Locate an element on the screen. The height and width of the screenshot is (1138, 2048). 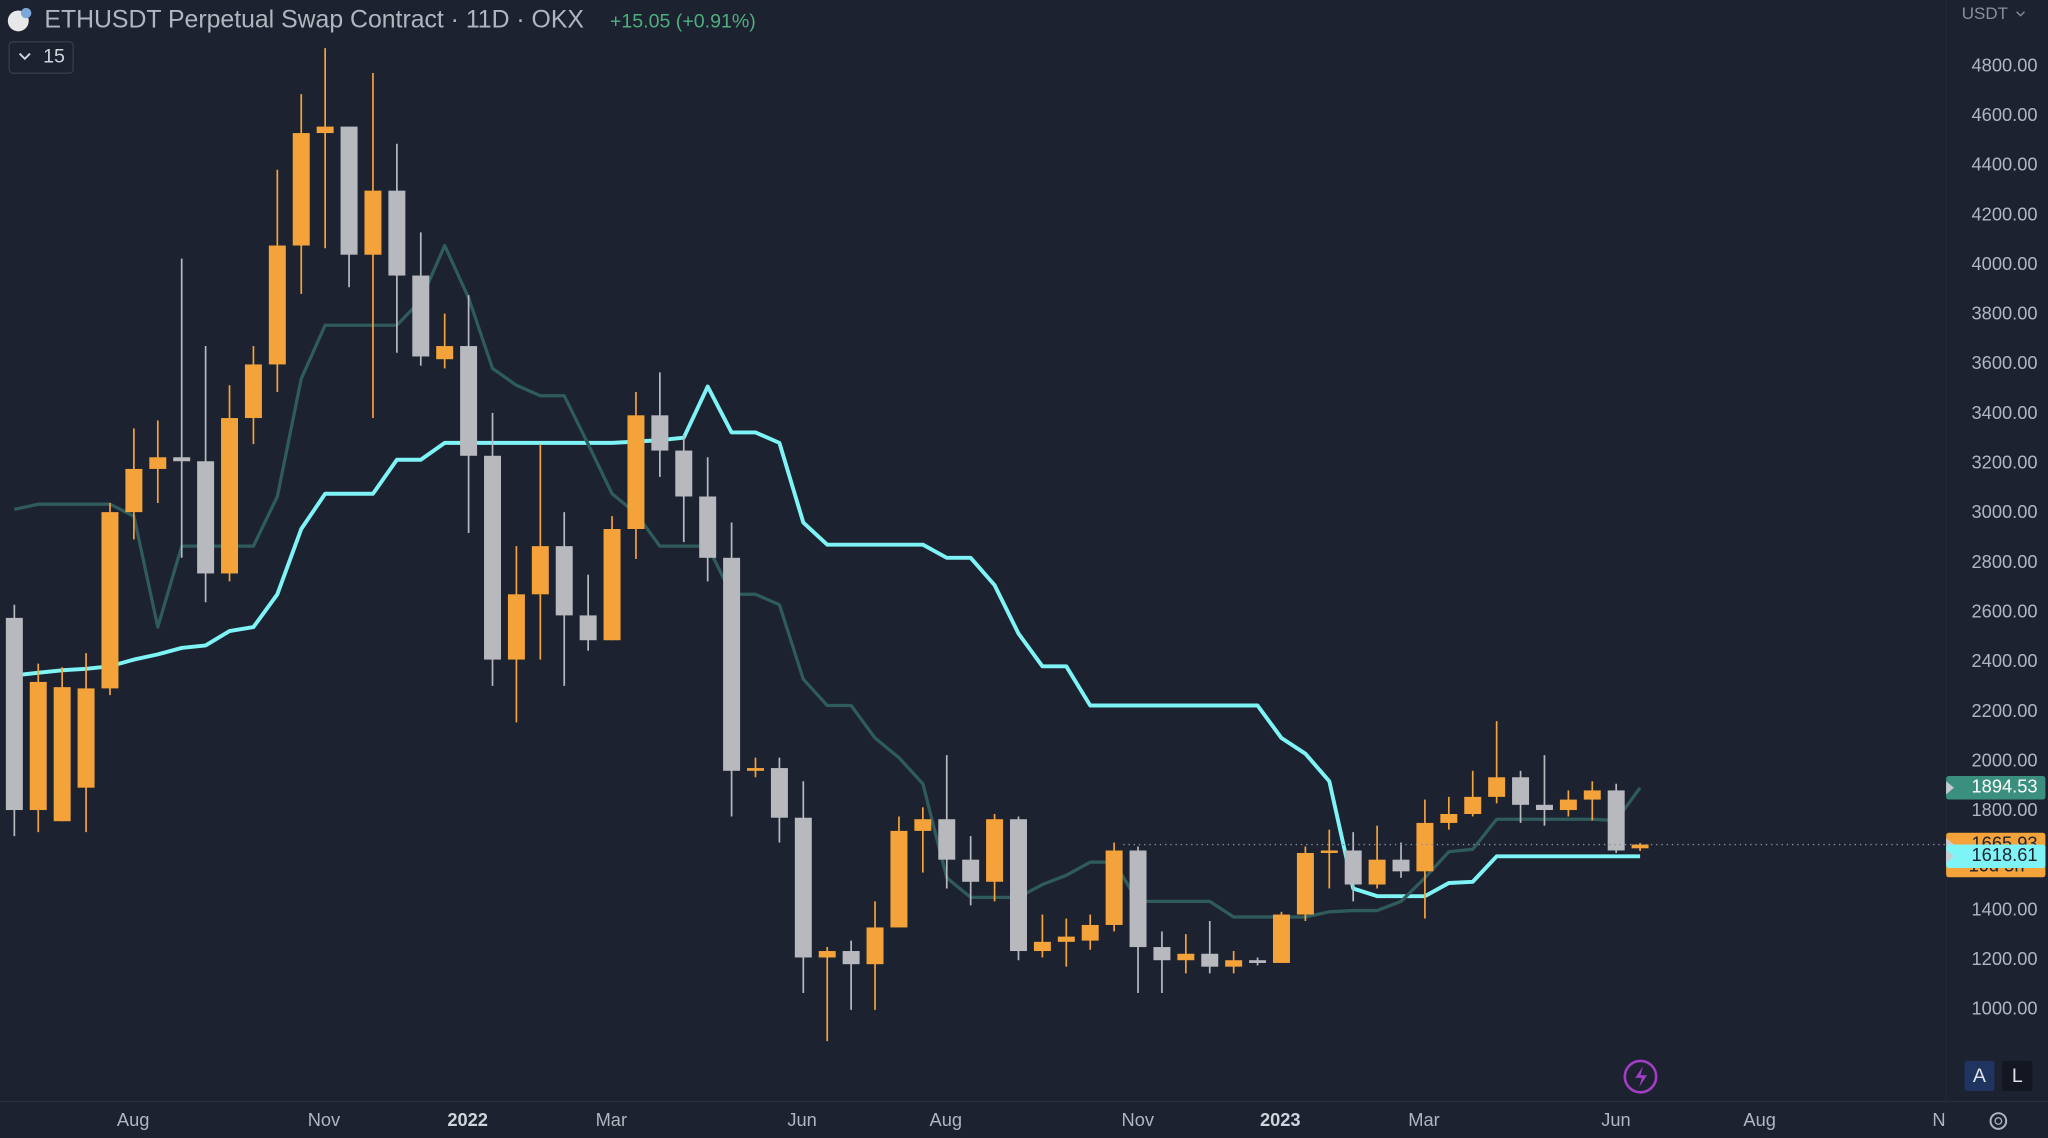
x-tick-label: N is located at coordinates (1938, 1119).